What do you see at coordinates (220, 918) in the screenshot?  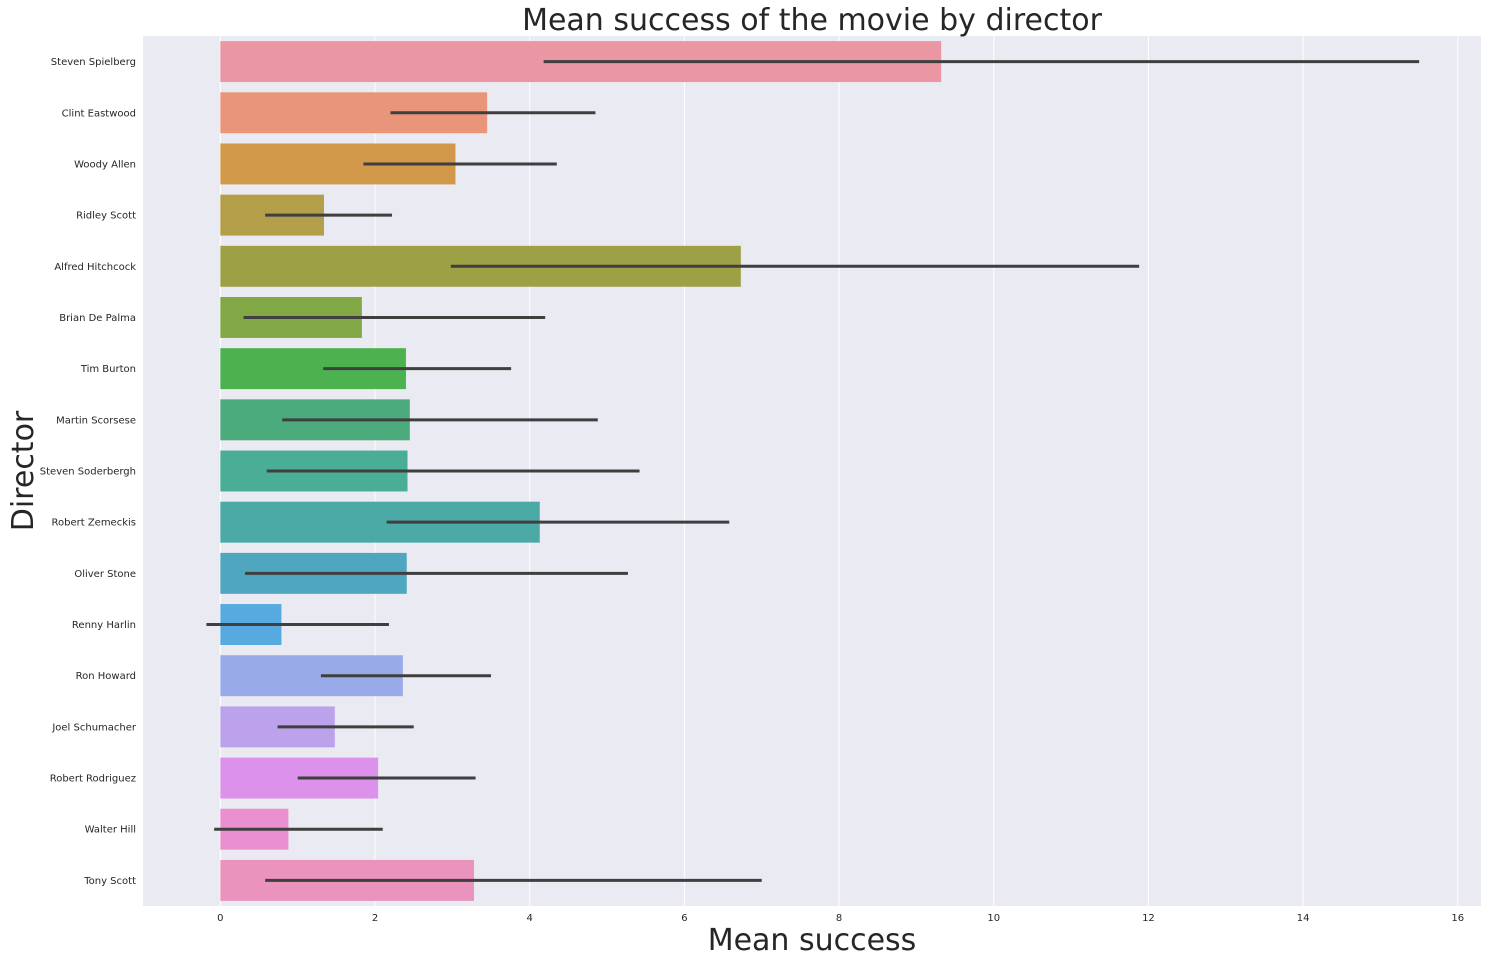 I see `x-tick-label: 0` at bounding box center [220, 918].